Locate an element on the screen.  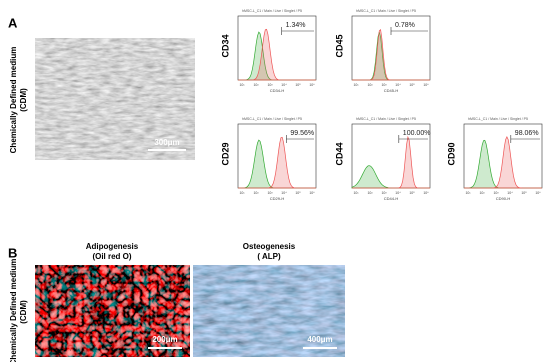
osteogenesis-image is located at coordinates (269, 311).